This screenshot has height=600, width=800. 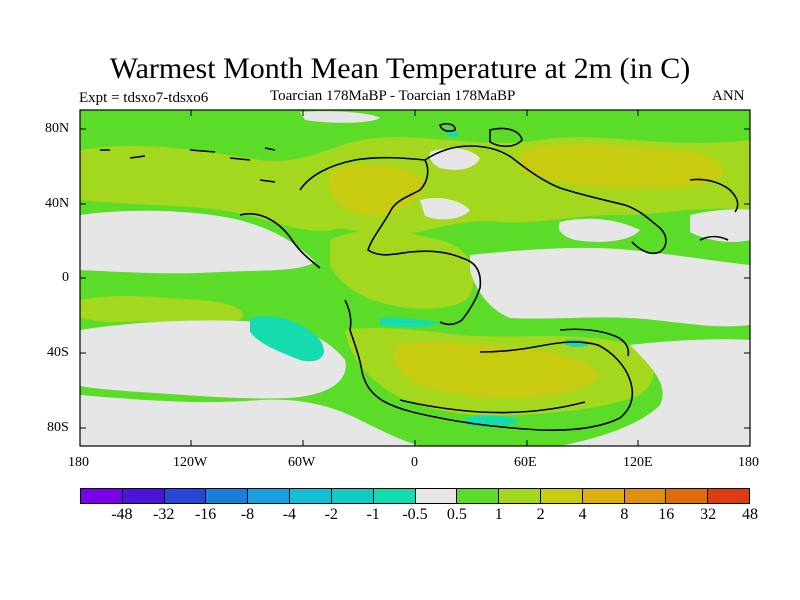 What do you see at coordinates (456, 514) in the screenshot?
I see `colorbar-label: 0.5` at bounding box center [456, 514].